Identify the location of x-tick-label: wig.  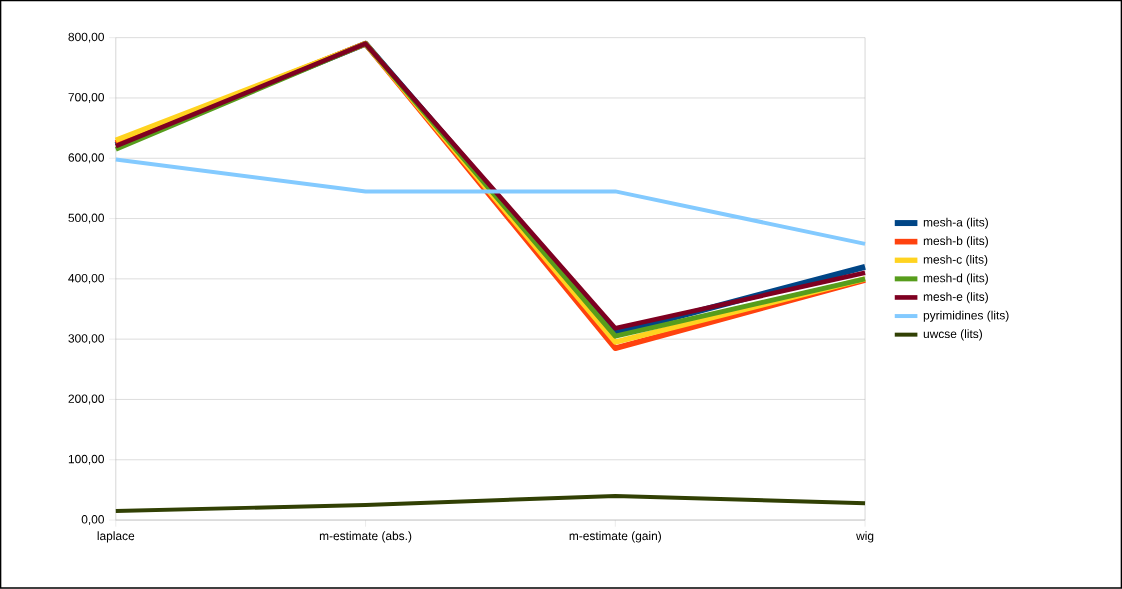
(865, 537).